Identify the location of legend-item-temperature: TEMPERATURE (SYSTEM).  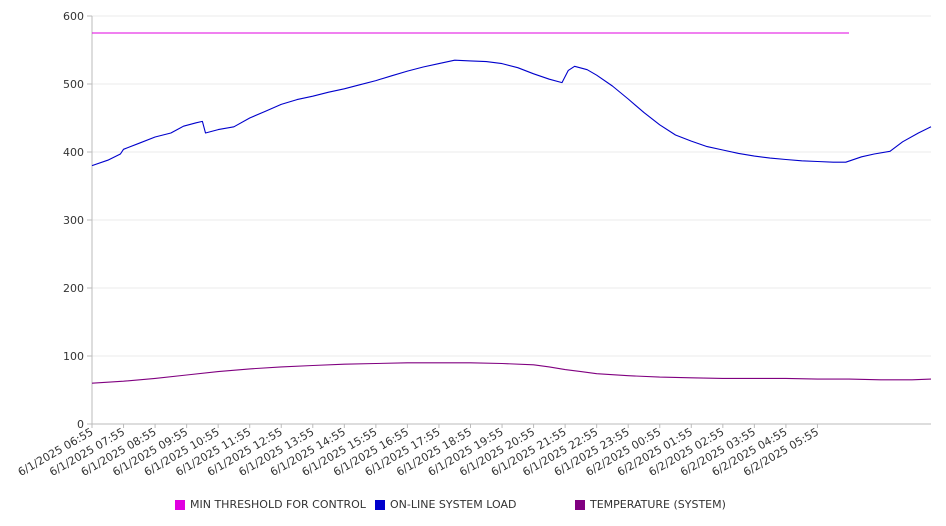
(650, 504).